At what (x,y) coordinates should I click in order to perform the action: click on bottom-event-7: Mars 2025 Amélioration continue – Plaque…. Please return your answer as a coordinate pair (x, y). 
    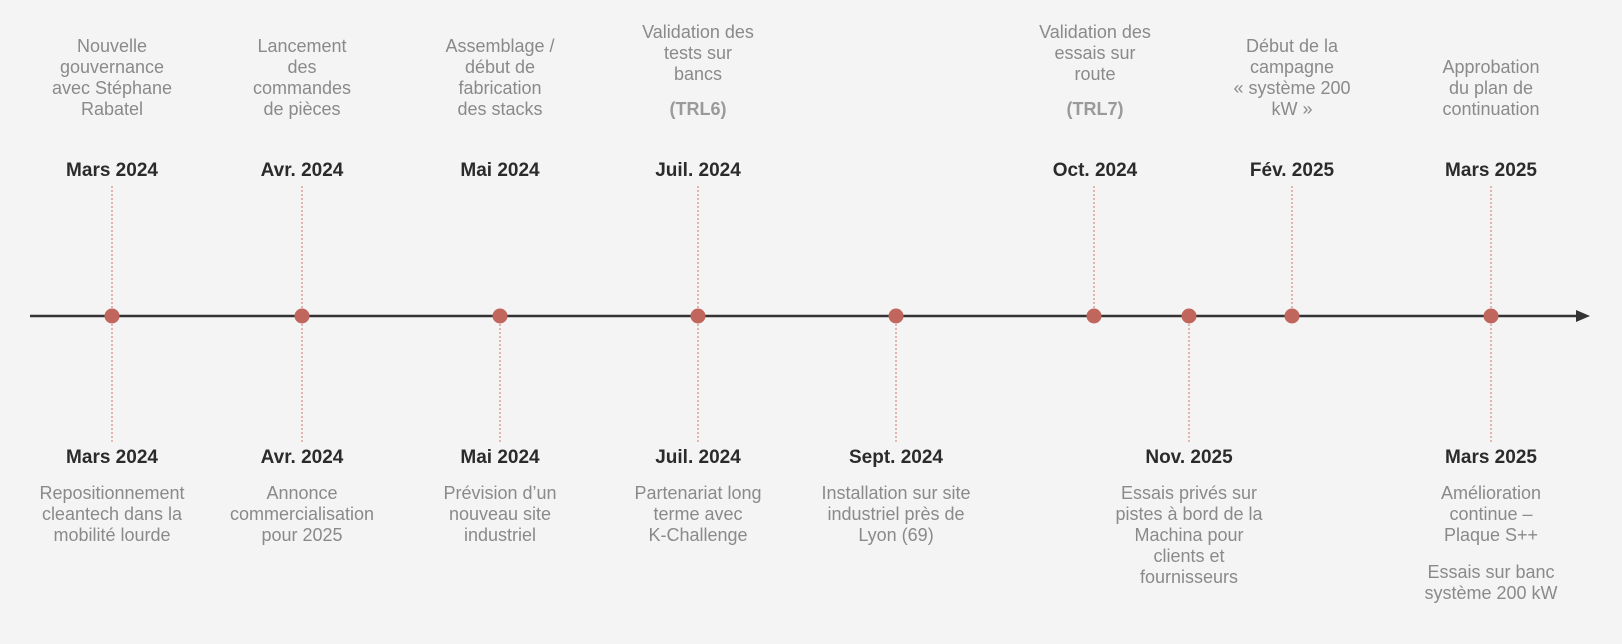
    Looking at the image, I should click on (1491, 525).